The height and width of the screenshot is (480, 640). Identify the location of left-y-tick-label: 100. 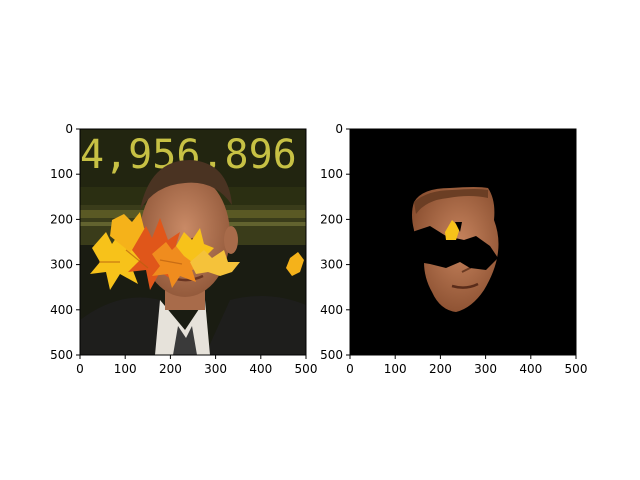
(61, 174).